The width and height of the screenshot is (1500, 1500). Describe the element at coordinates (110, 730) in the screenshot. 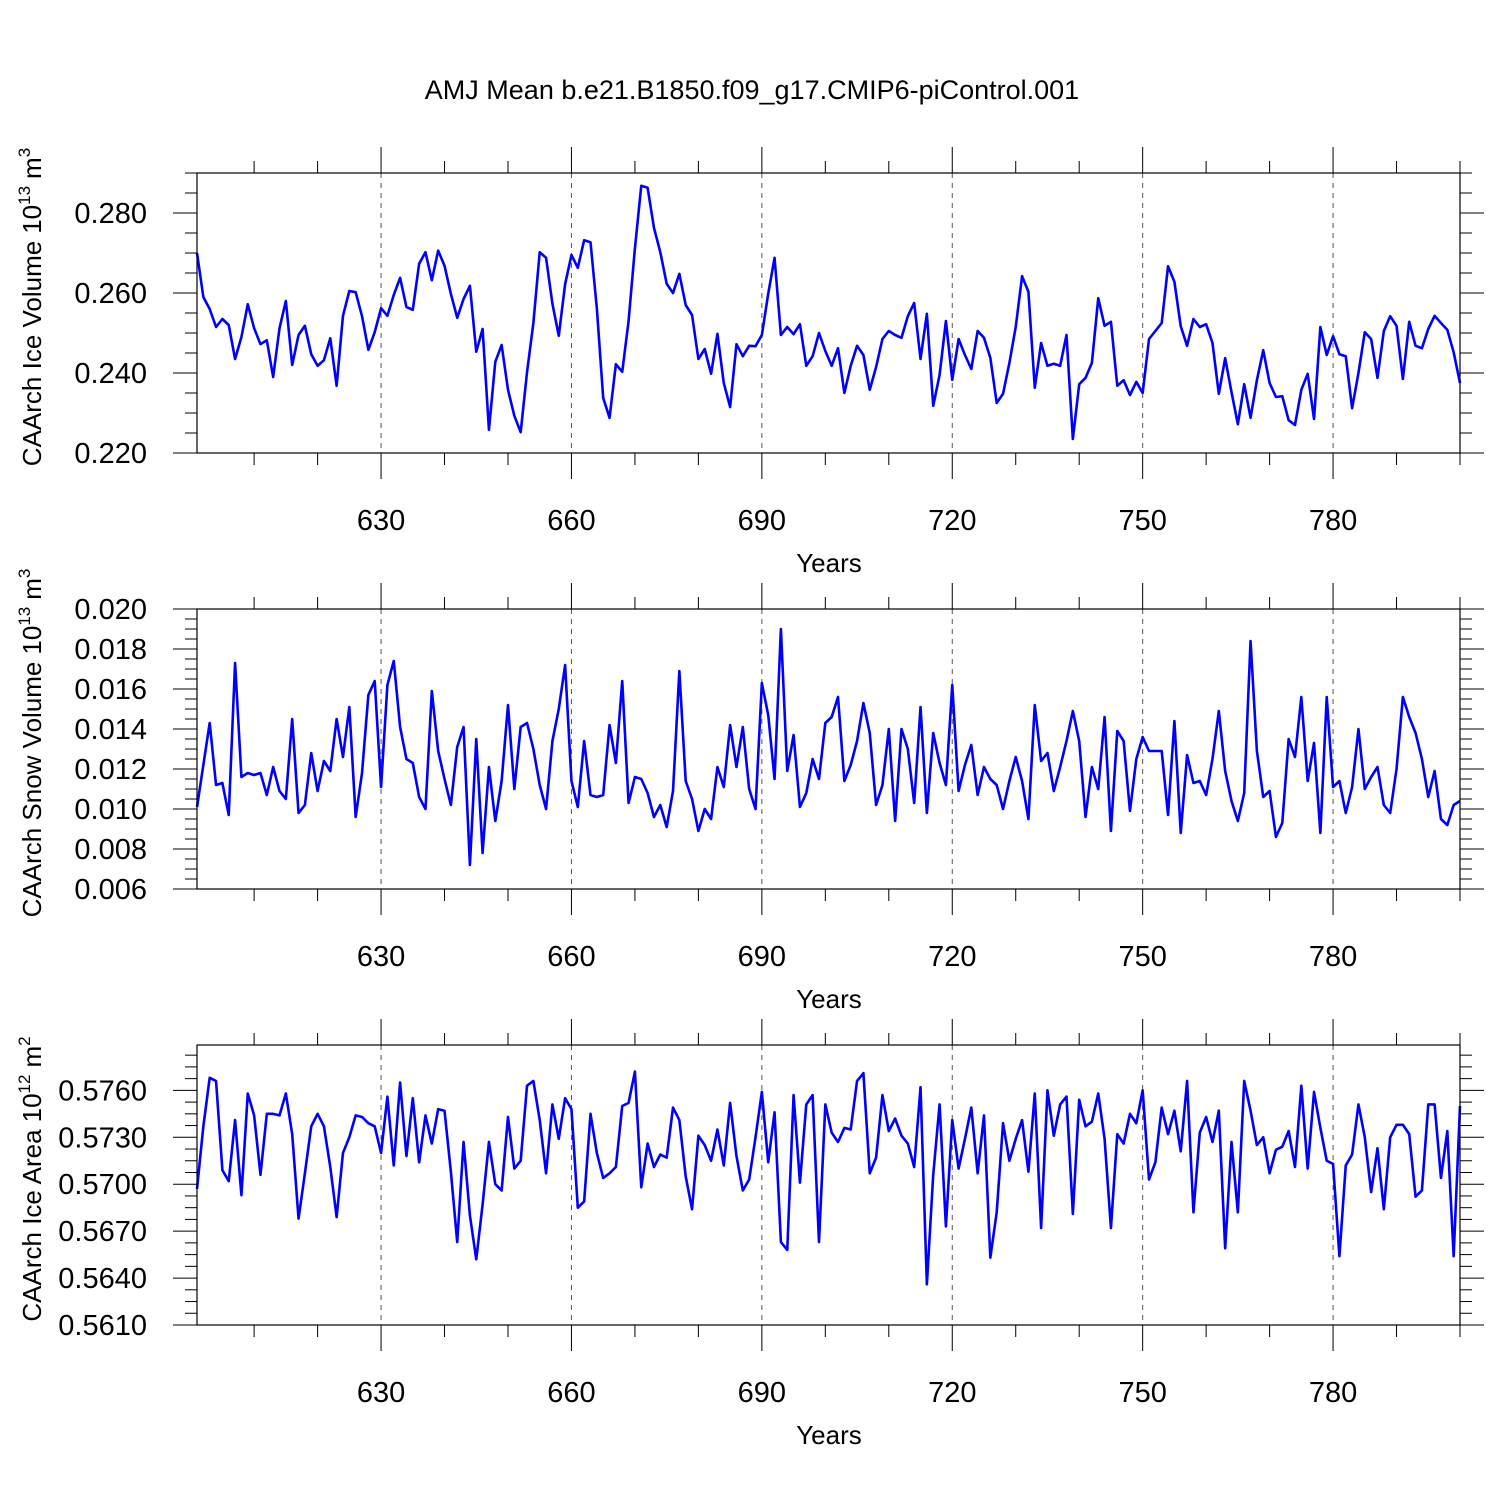

I see `y-tick-label: 0.014` at that location.